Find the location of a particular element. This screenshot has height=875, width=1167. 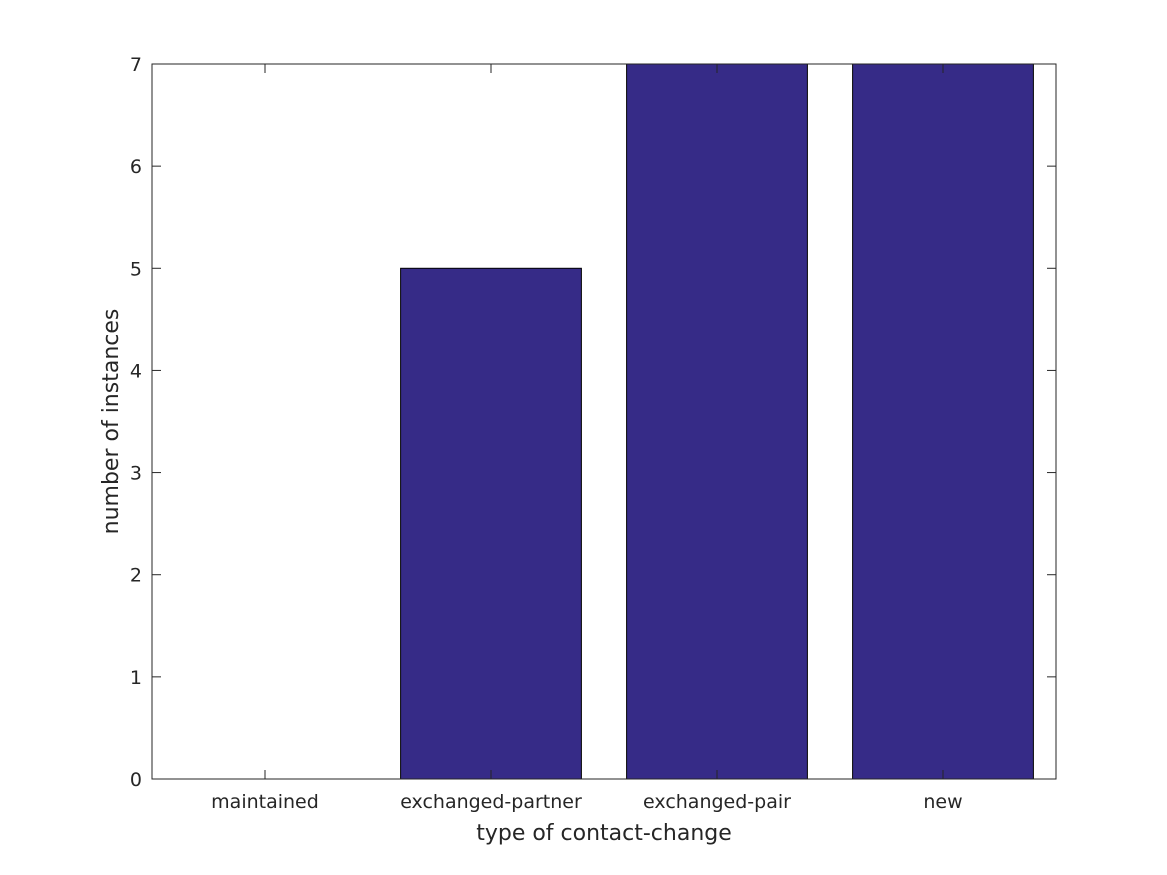

y-axis-label: number of instances is located at coordinates (111, 422).